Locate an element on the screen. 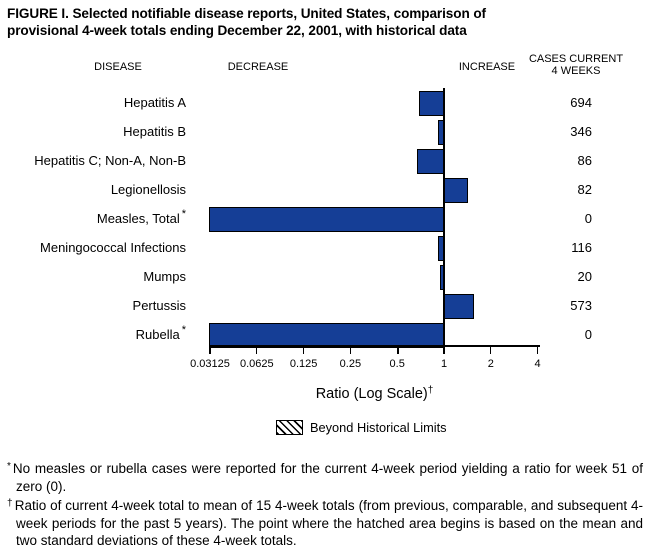 This screenshot has height=553, width=649. cases-current-value: 116 is located at coordinates (581, 248).